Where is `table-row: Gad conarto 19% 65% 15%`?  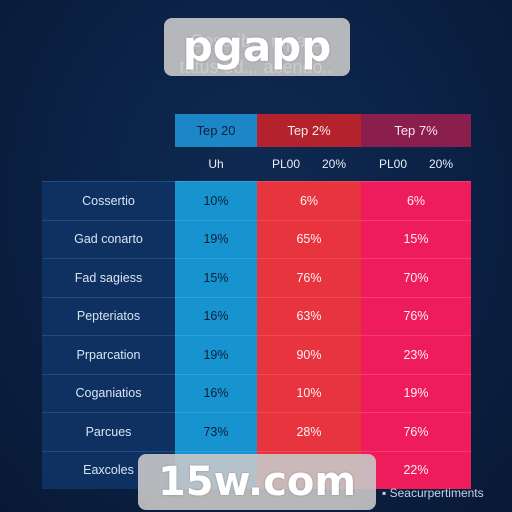 table-row: Gad conarto 19% 65% 15% is located at coordinates (256, 239).